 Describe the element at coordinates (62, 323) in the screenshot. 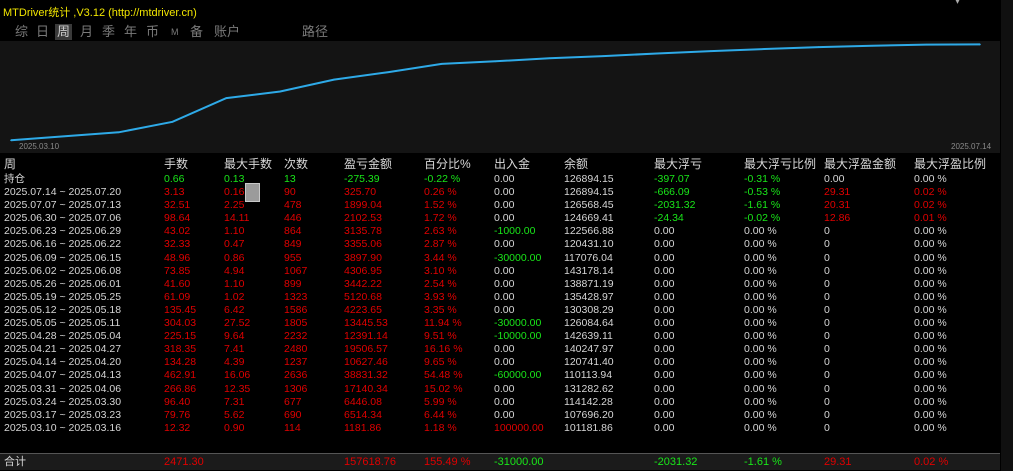

I see `cell-period: 2025.05.05 ~ 2025.05.11` at that location.